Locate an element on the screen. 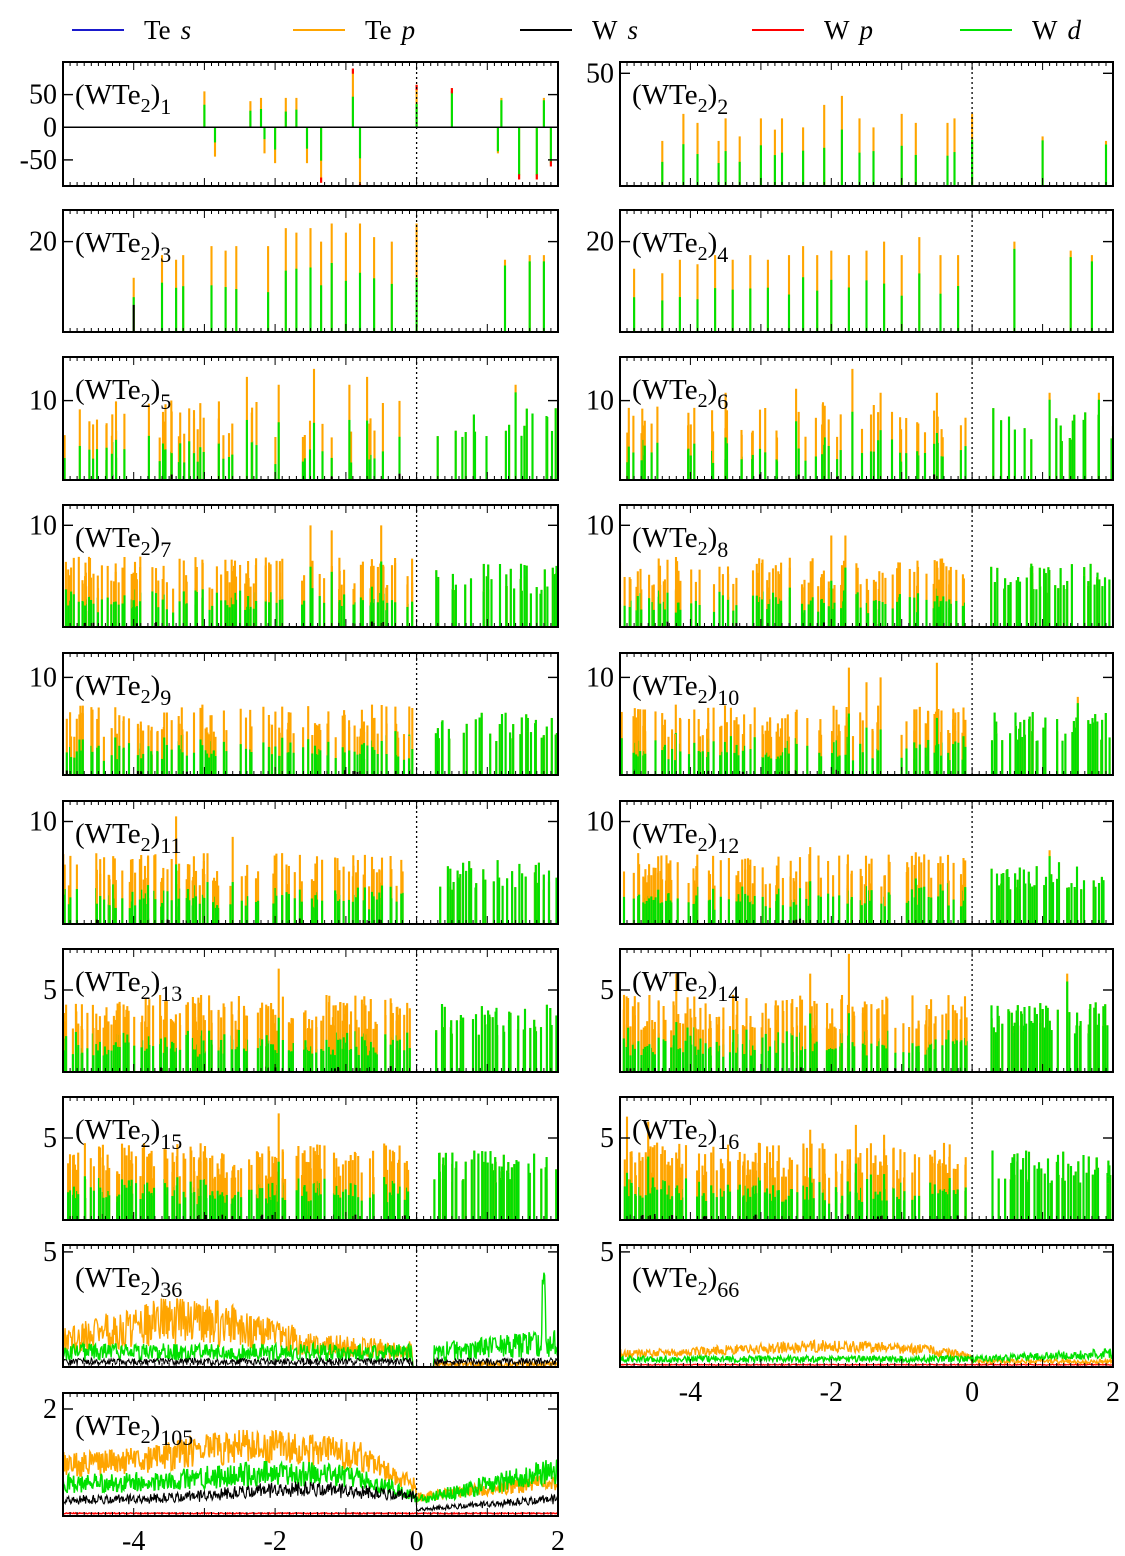 This screenshot has width=1125, height=1556. panel-label: (WTe2)2 is located at coordinates (680, 99).